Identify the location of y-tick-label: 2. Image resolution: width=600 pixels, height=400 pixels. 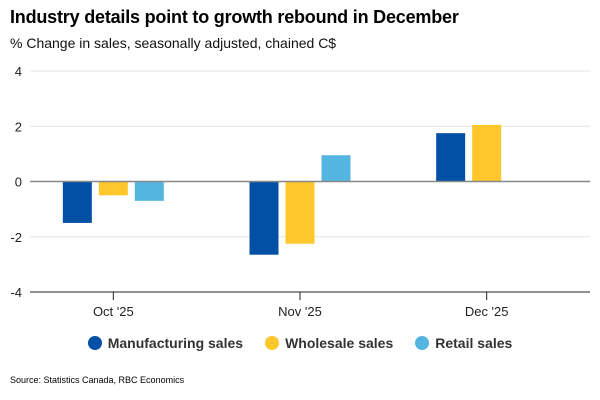
(18, 126).